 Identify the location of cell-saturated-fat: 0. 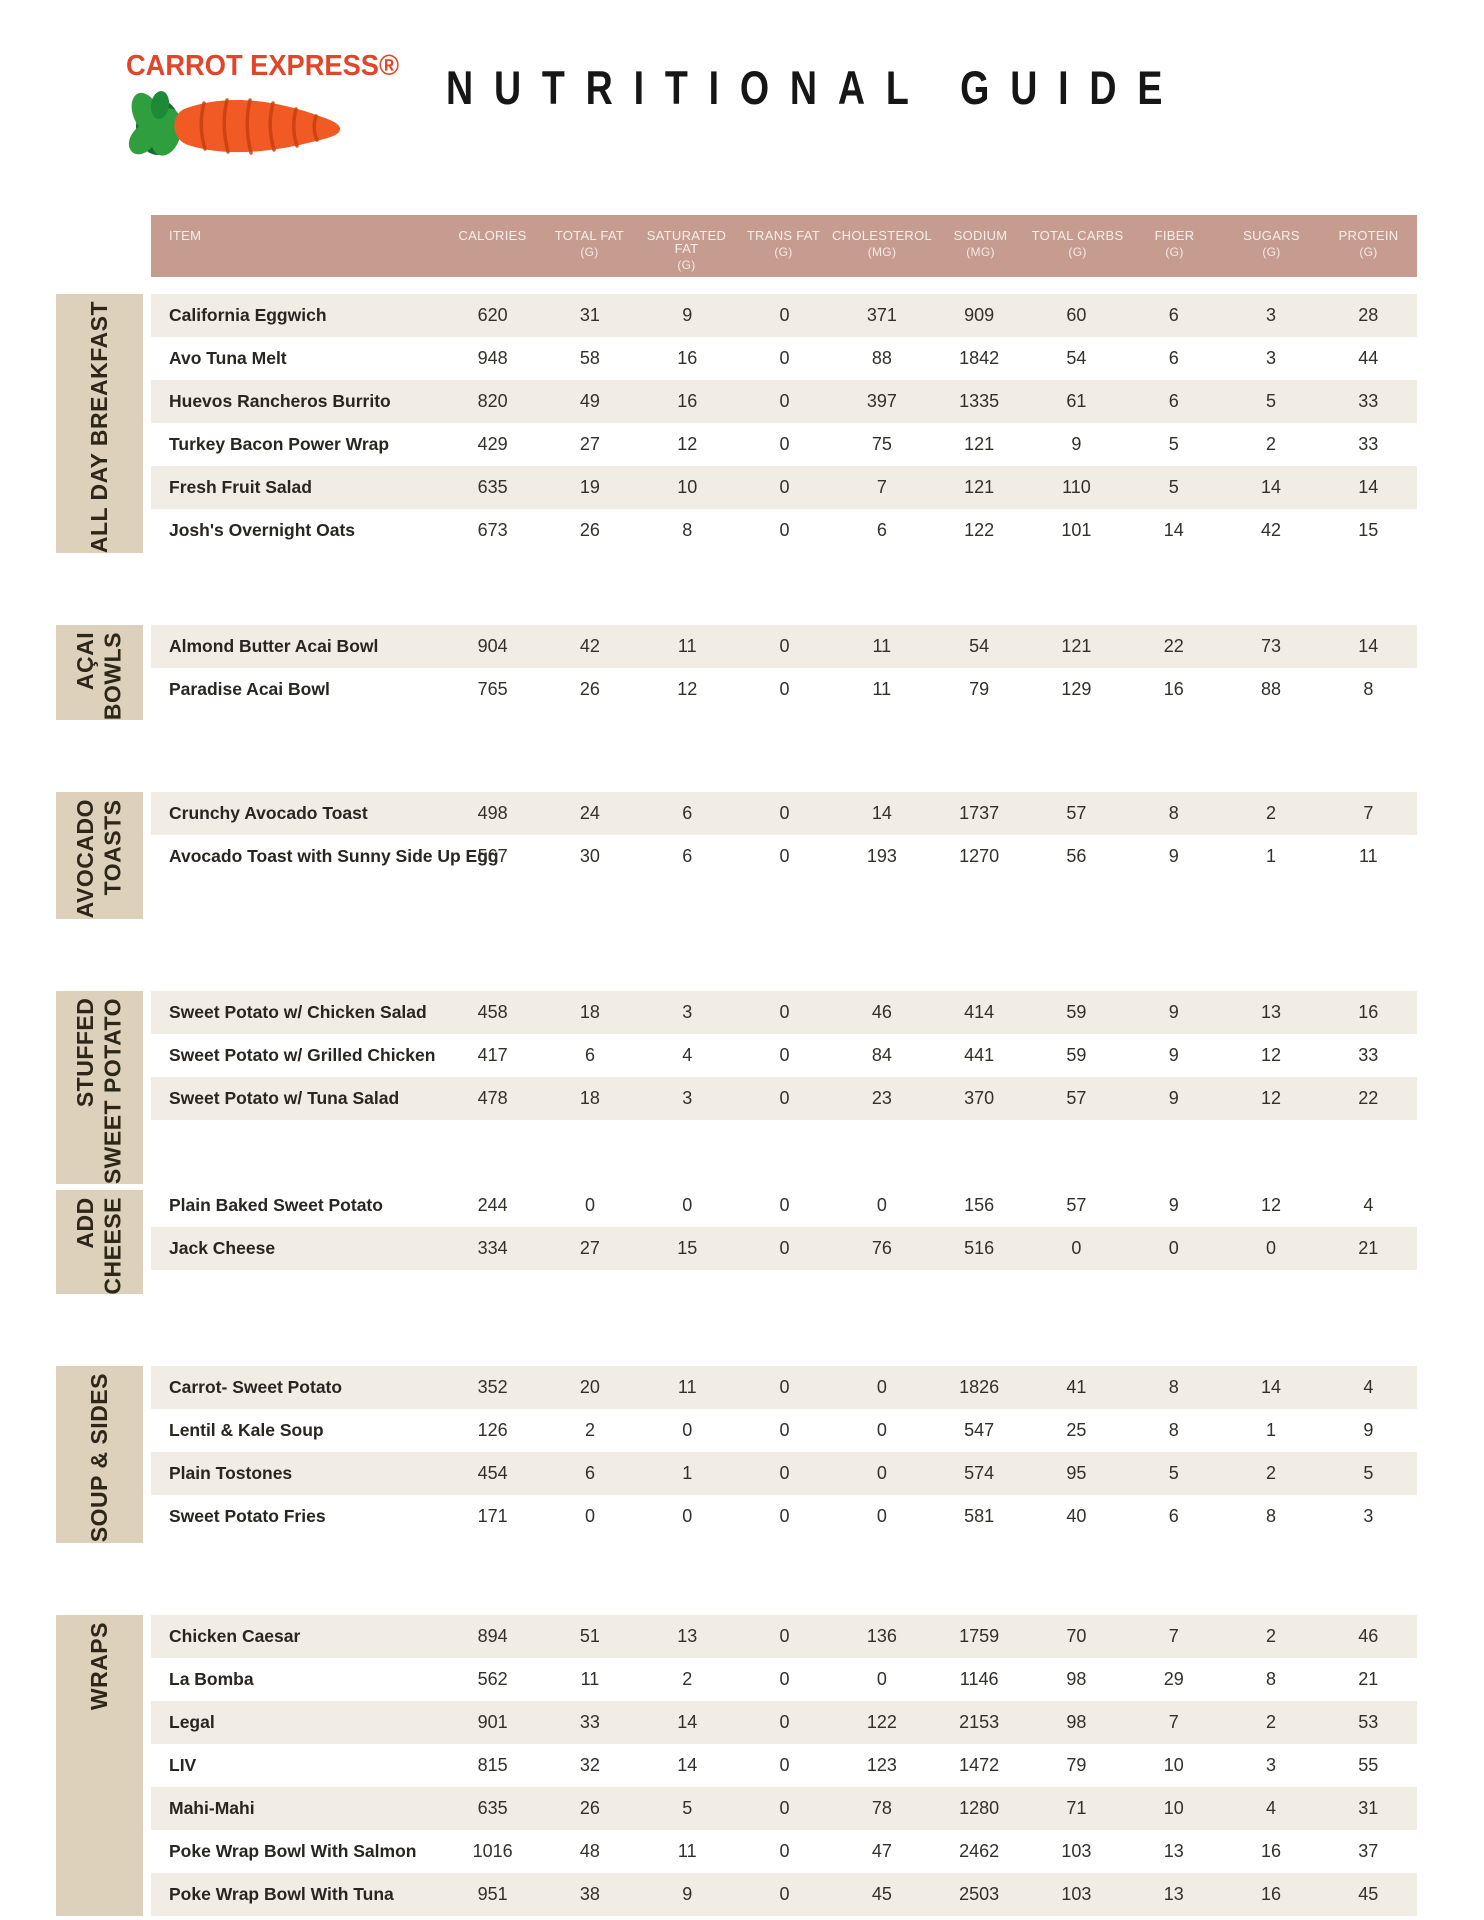
(687, 1430).